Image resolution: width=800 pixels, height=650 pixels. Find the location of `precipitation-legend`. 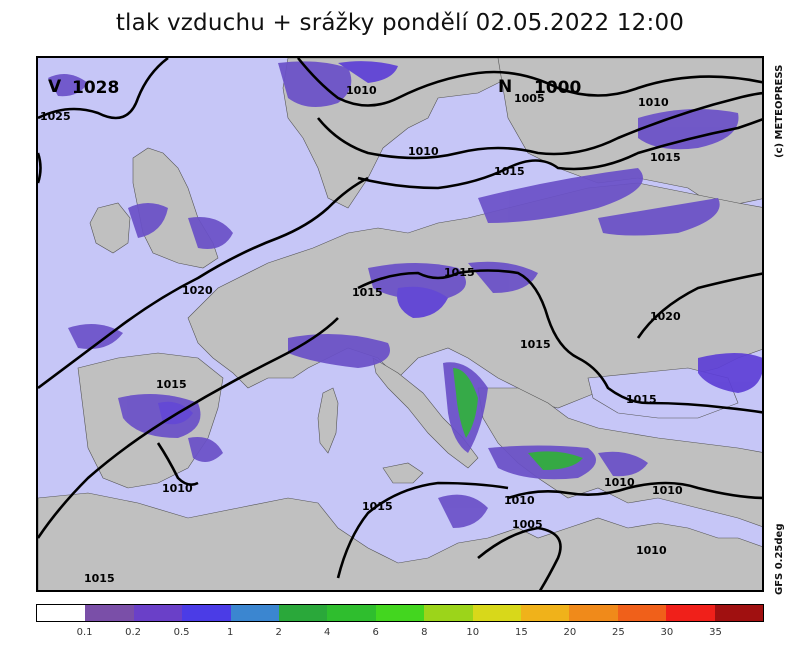

precipitation-legend is located at coordinates (400, 613).